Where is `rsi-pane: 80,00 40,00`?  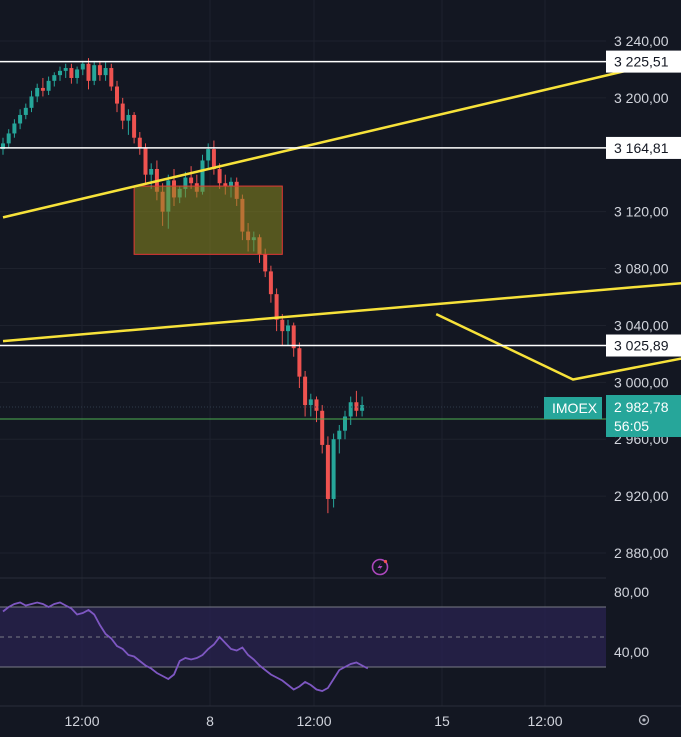 rsi-pane: 80,00 40,00 is located at coordinates (324, 638).